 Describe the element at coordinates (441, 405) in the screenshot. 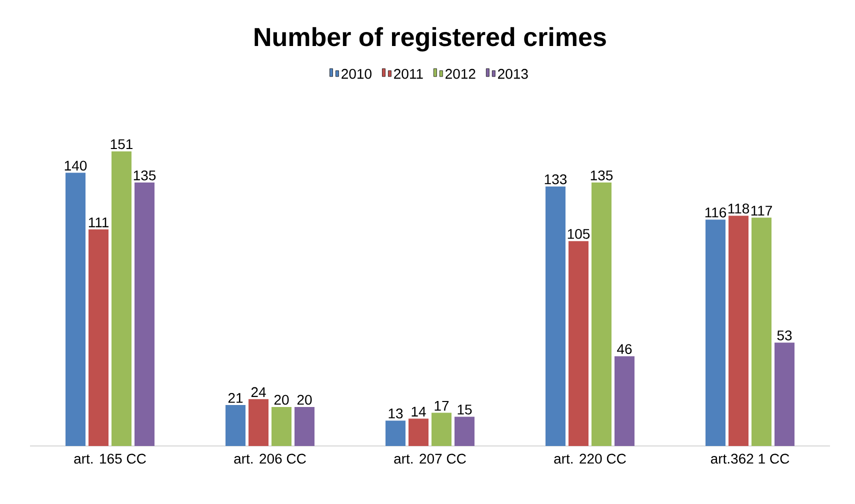

I see `data-label: 17` at that location.